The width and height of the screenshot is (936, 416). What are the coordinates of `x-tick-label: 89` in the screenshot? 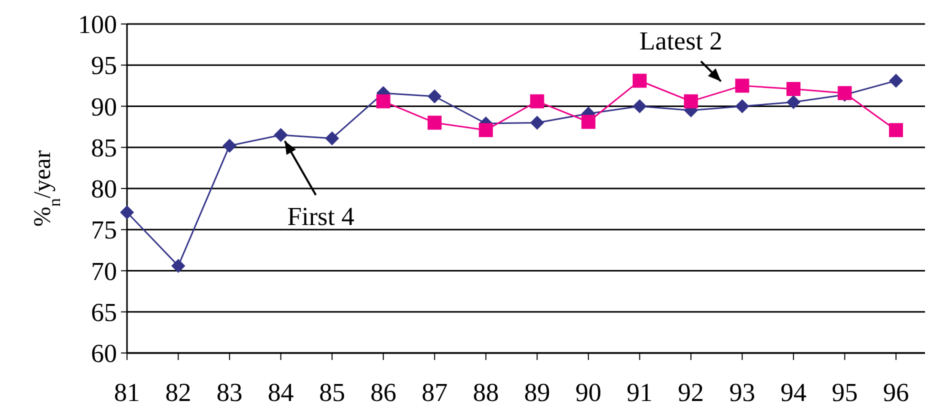 It's located at (537, 392).